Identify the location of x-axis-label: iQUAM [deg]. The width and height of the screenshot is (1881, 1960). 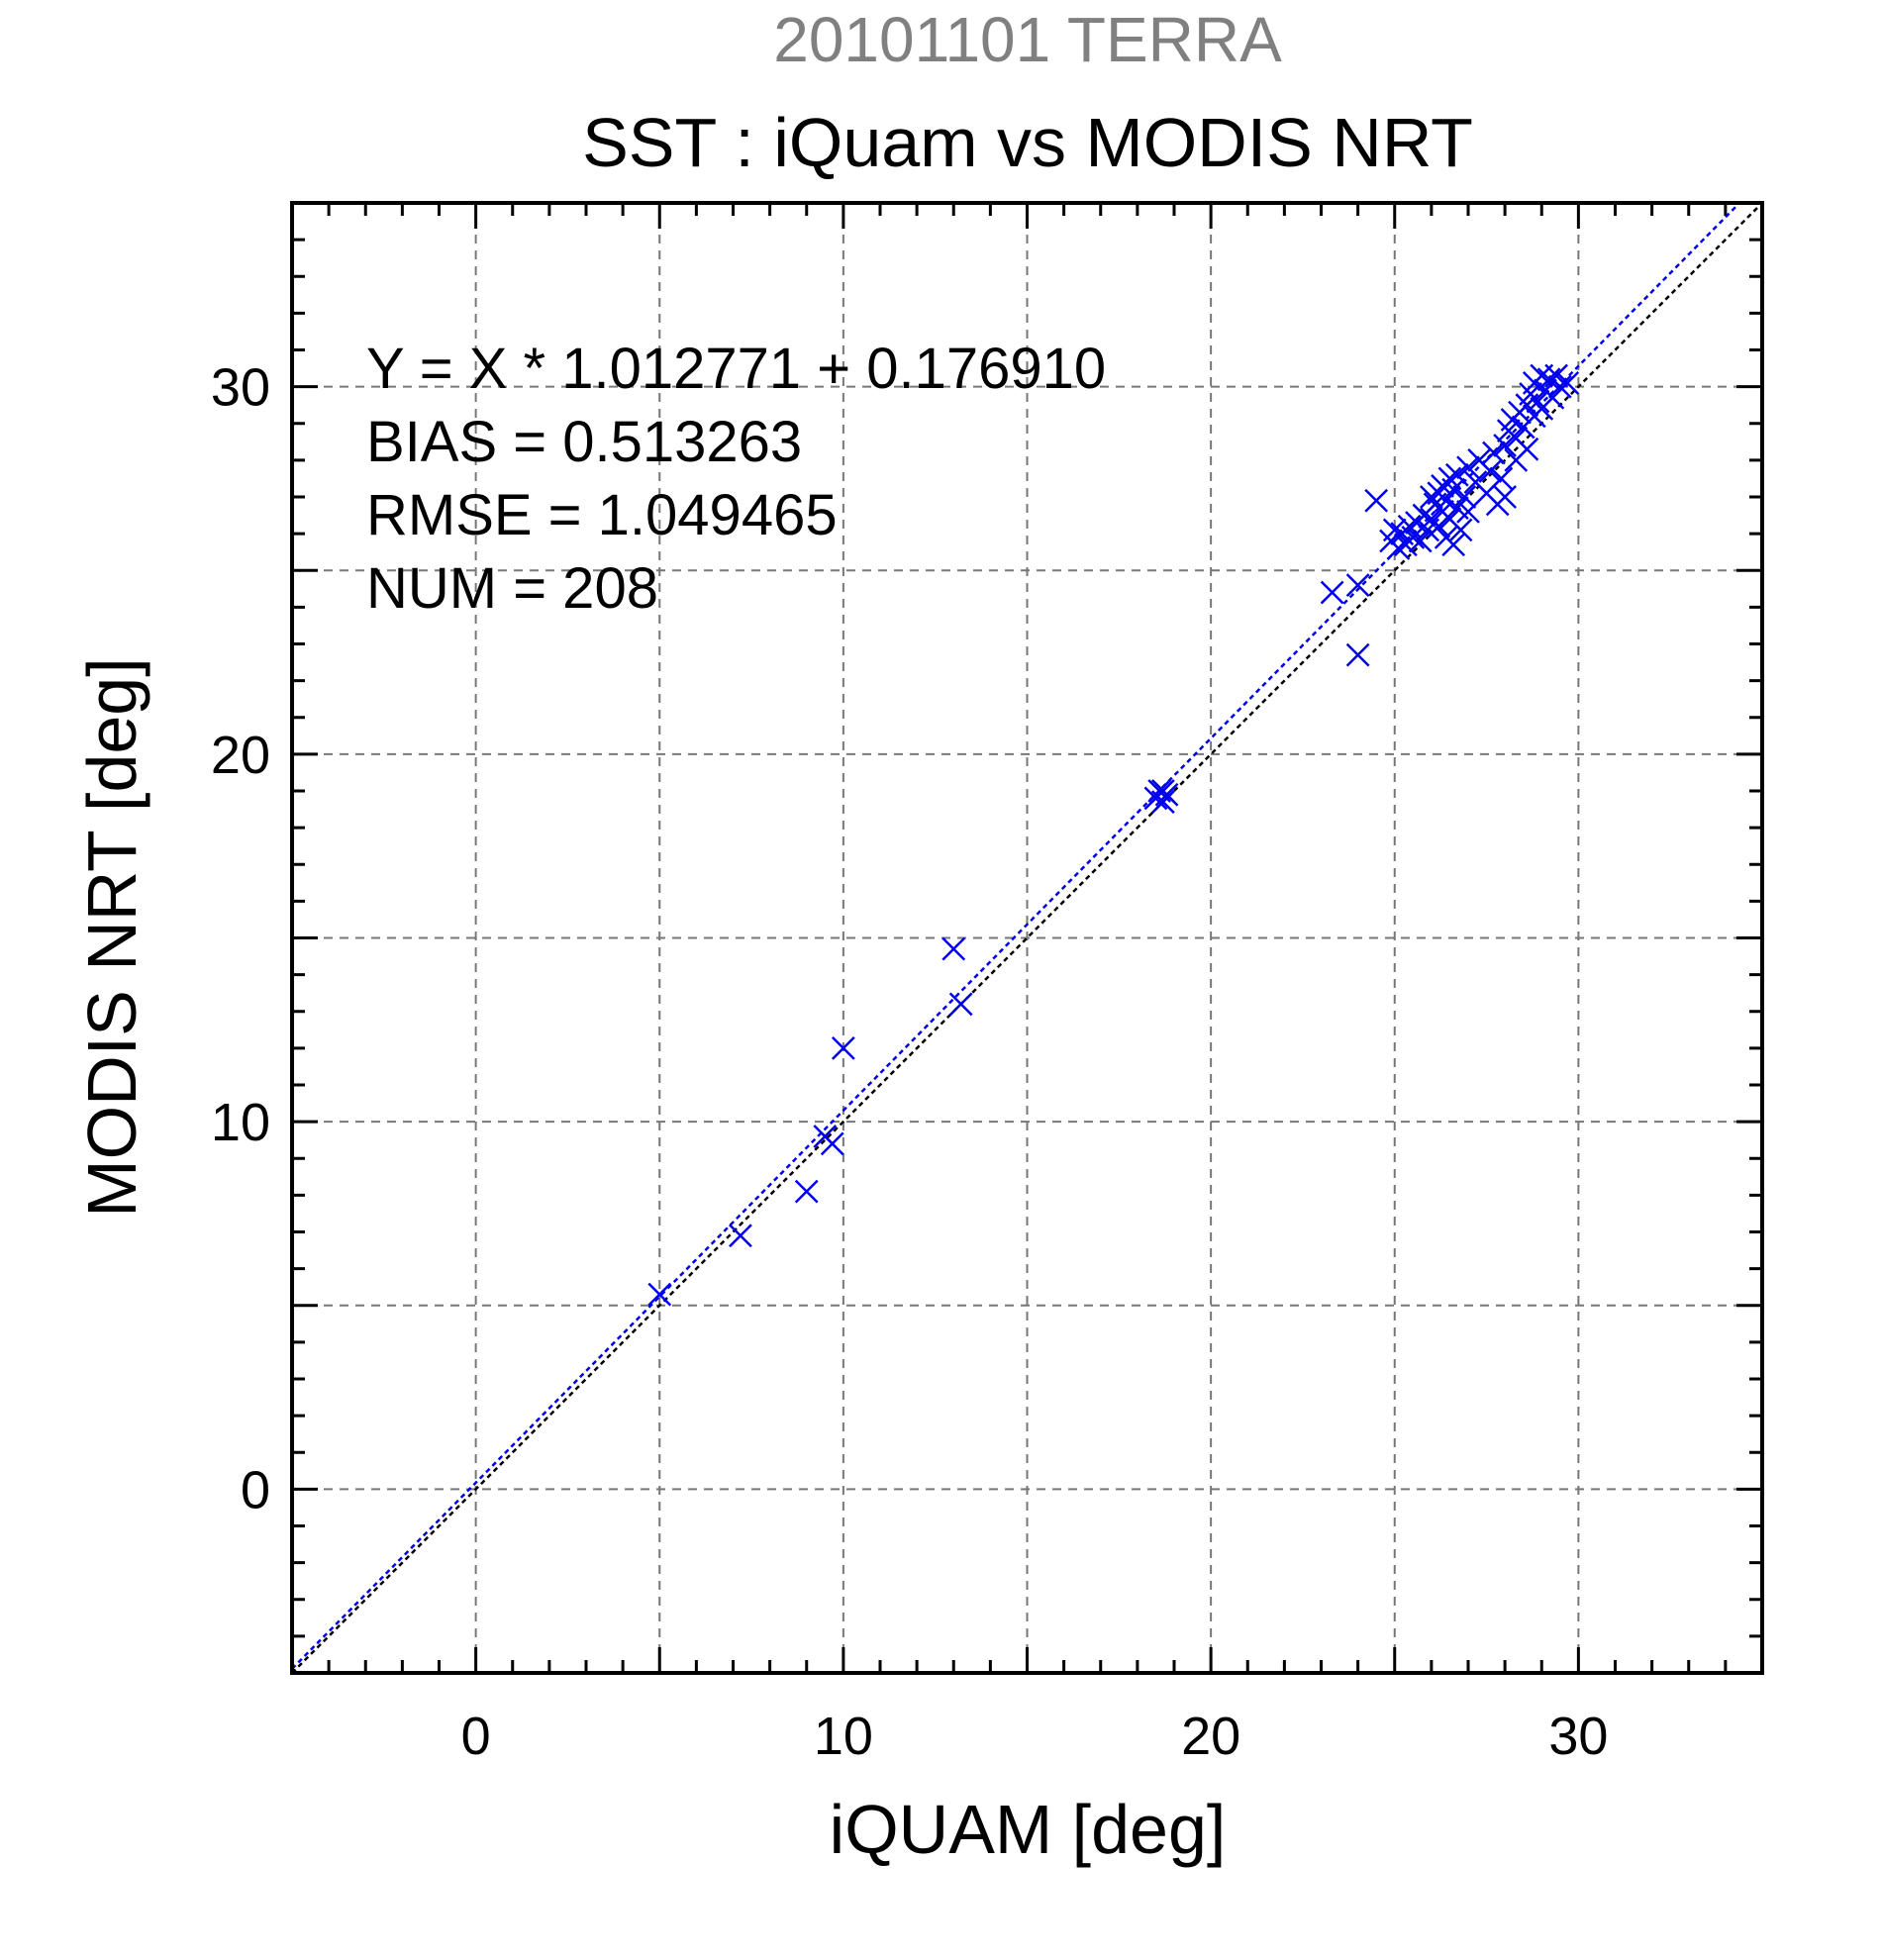
(1028, 1829).